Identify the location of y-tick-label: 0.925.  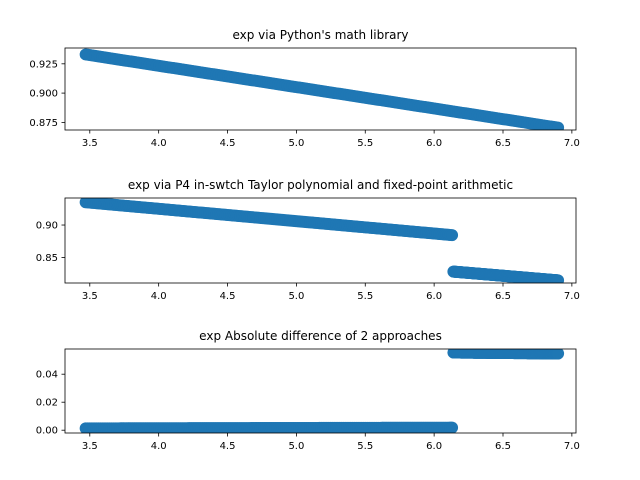
(43, 64).